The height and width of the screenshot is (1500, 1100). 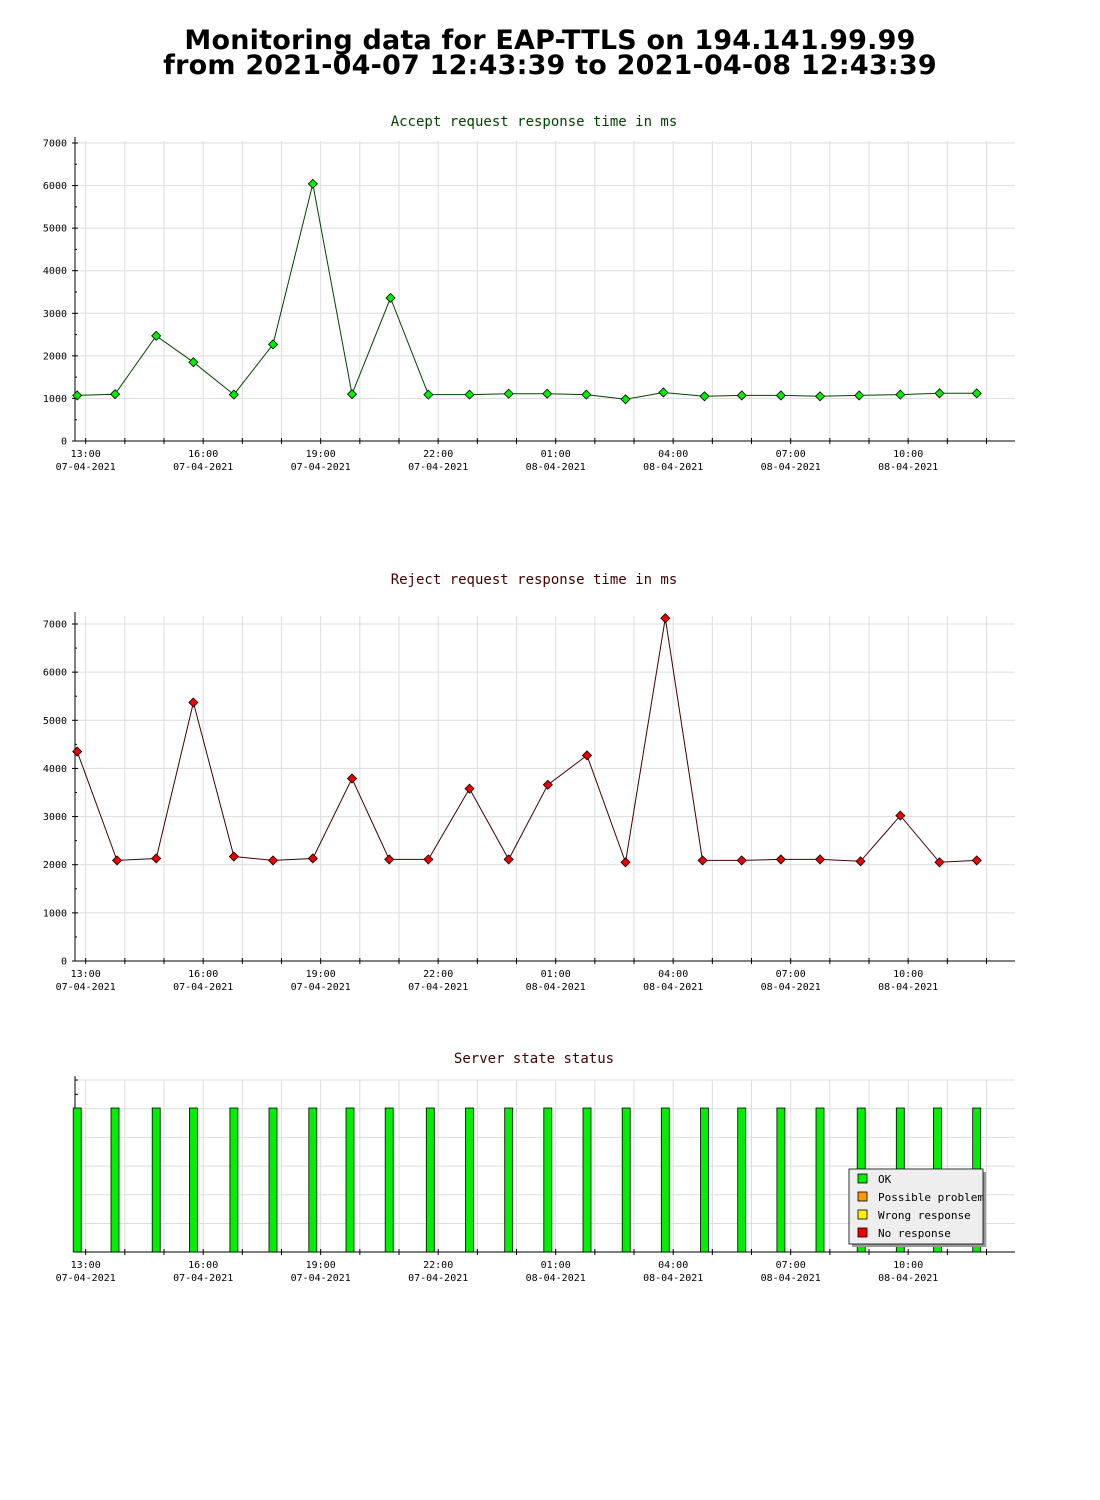 What do you see at coordinates (673, 974) in the screenshot?
I see `reject-x-tick-time: 04:00` at bounding box center [673, 974].